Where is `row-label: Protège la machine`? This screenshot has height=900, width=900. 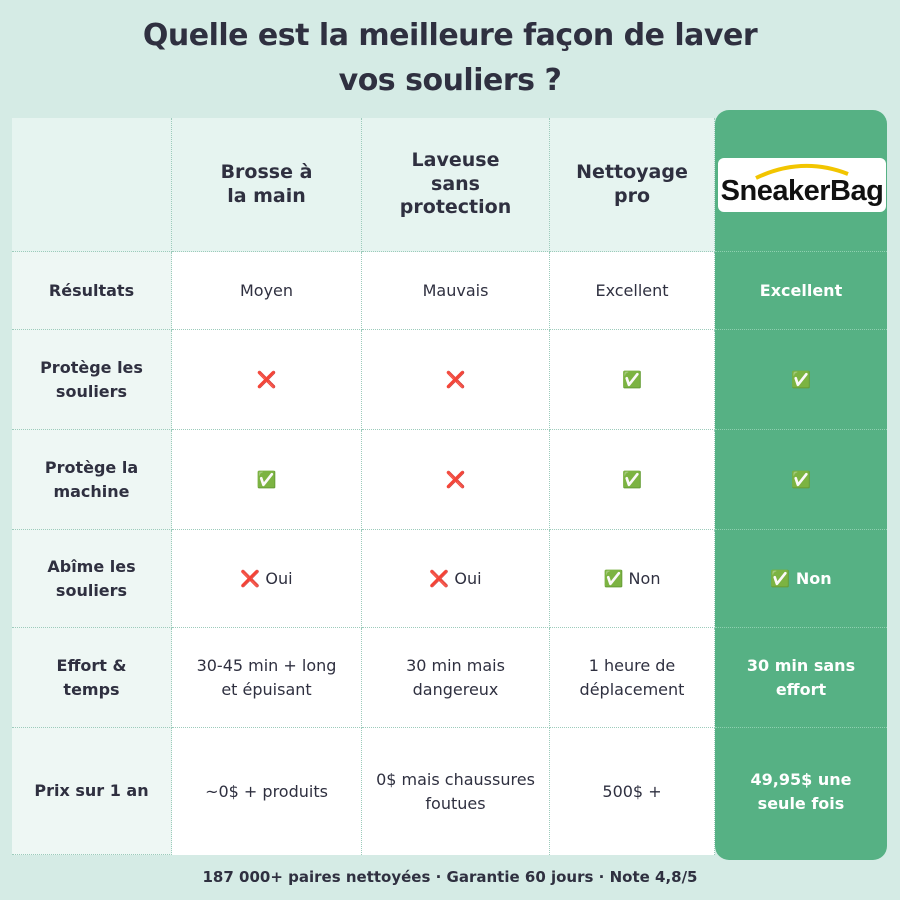
row-label: Protège la machine is located at coordinates (92, 480).